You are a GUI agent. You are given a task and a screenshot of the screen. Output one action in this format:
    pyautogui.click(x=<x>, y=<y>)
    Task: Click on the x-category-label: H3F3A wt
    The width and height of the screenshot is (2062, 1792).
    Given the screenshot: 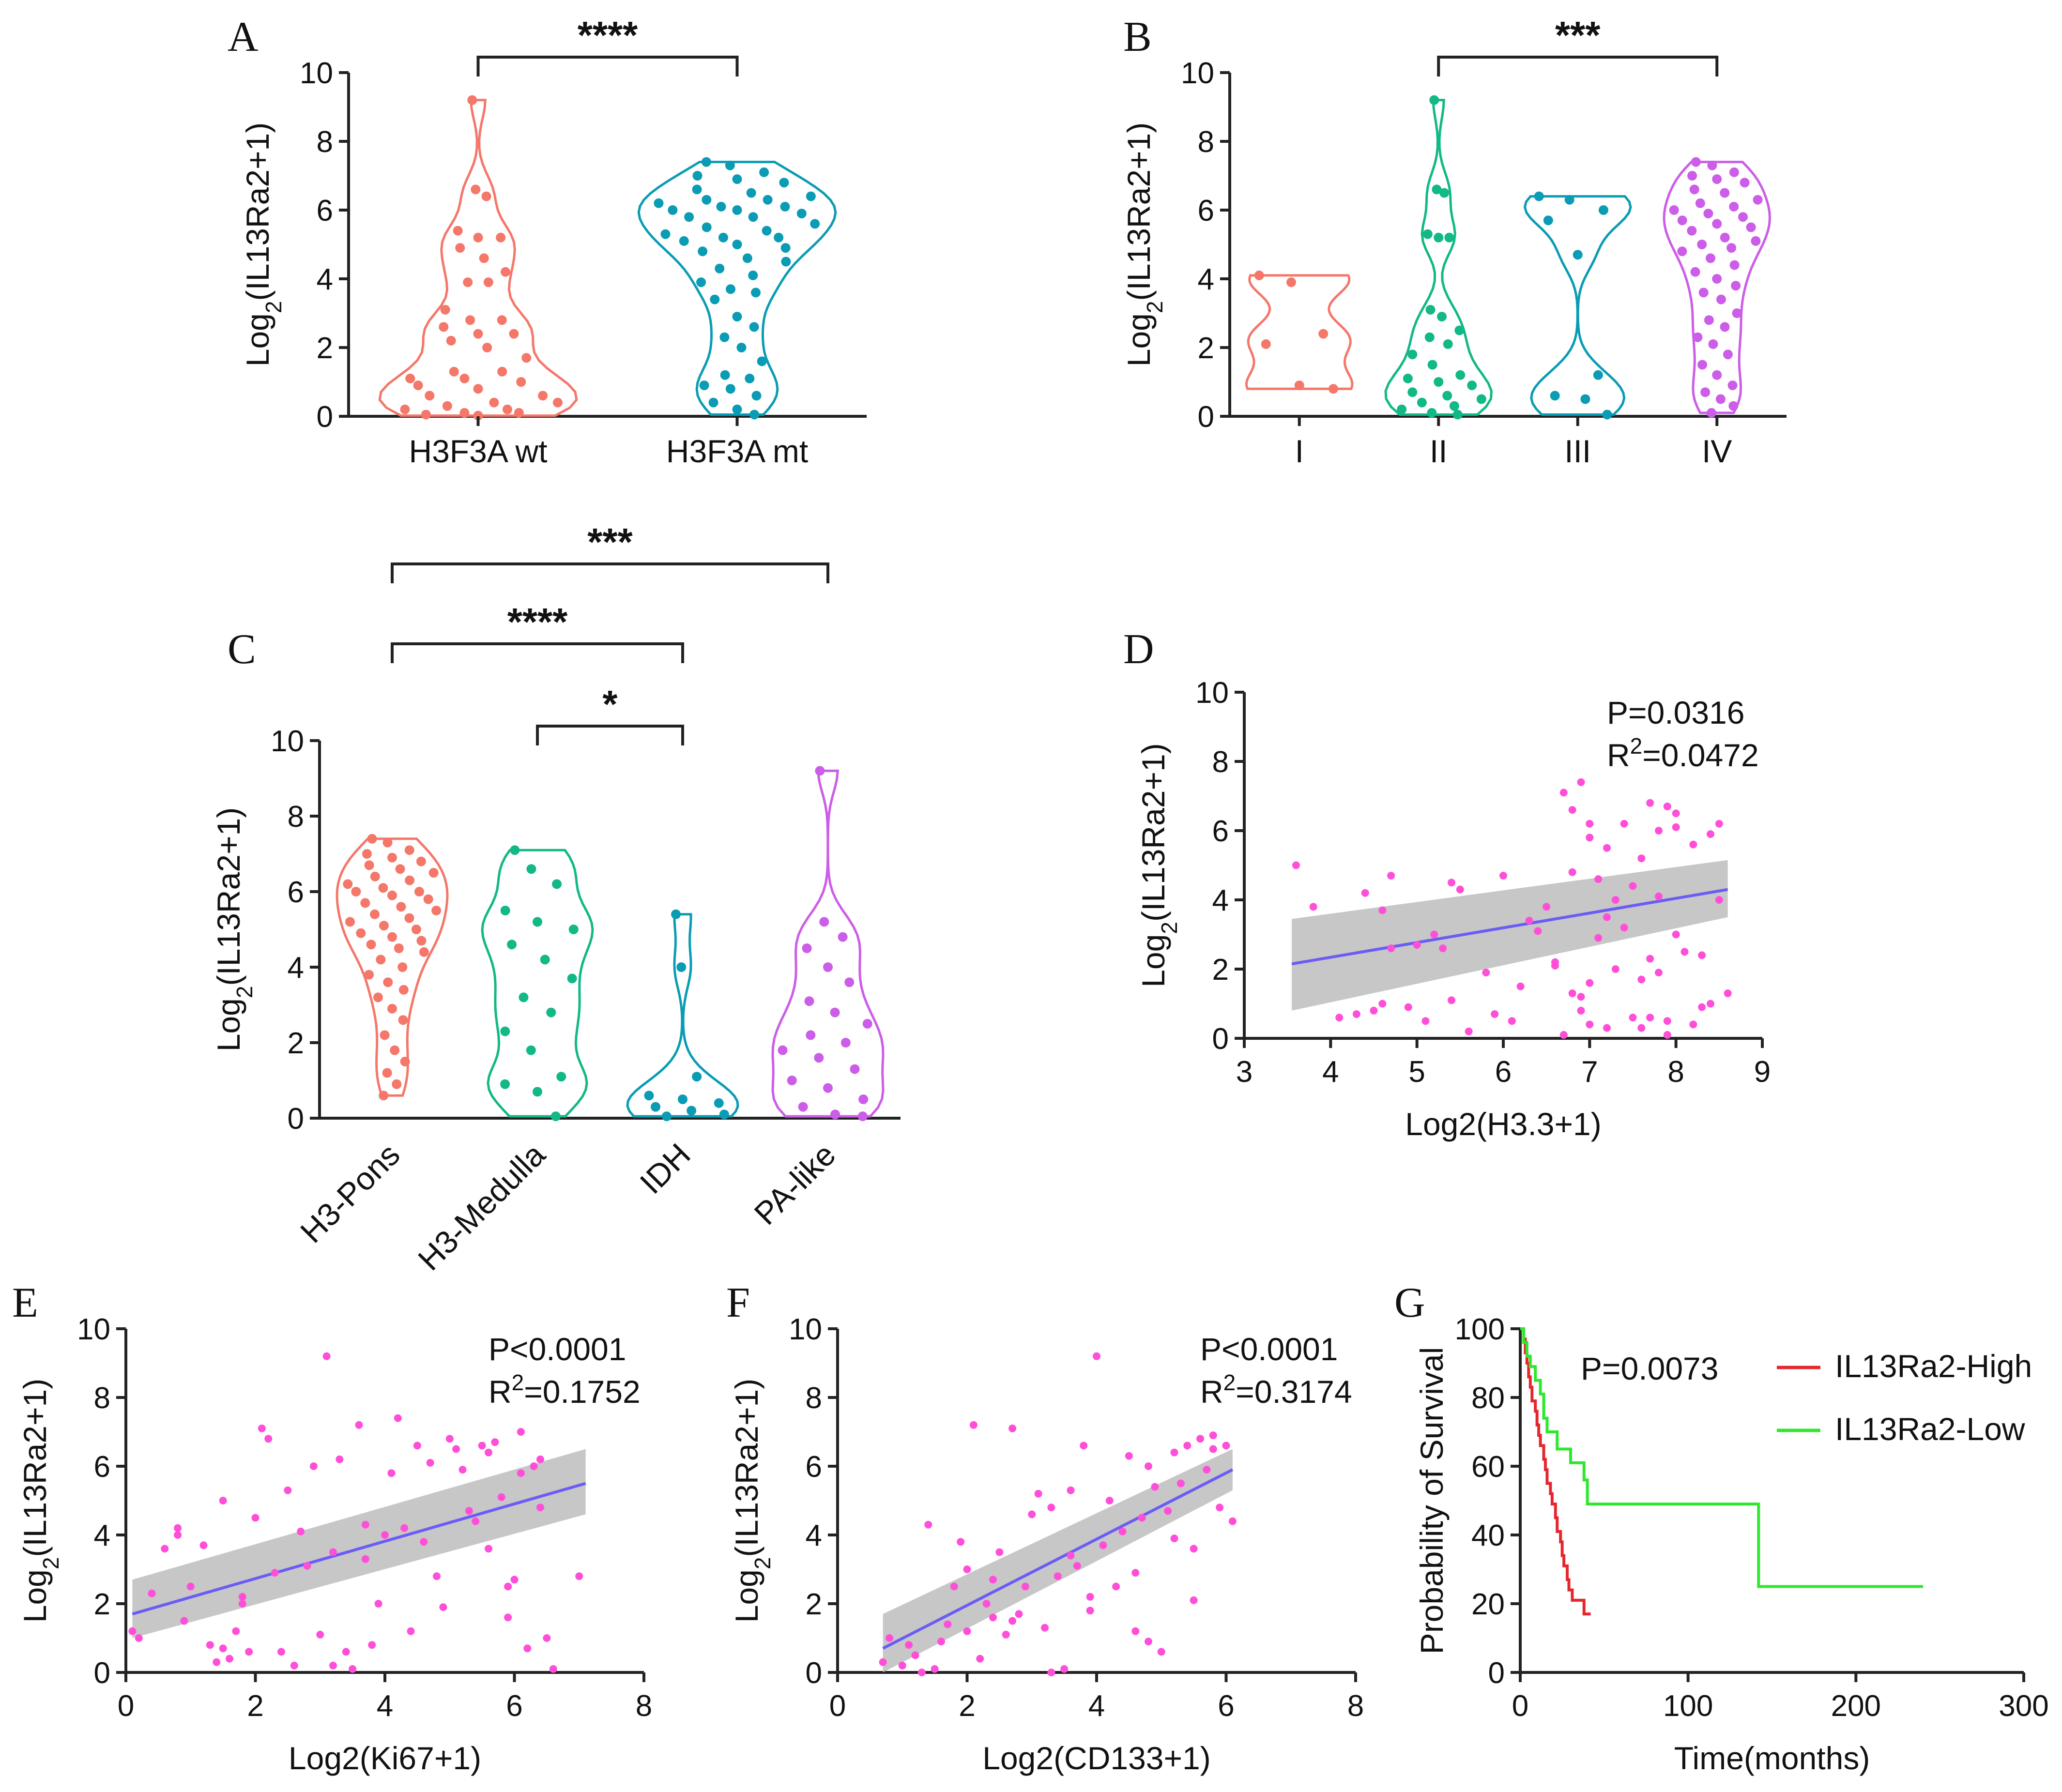 What is the action you would take?
    pyautogui.click(x=478, y=451)
    